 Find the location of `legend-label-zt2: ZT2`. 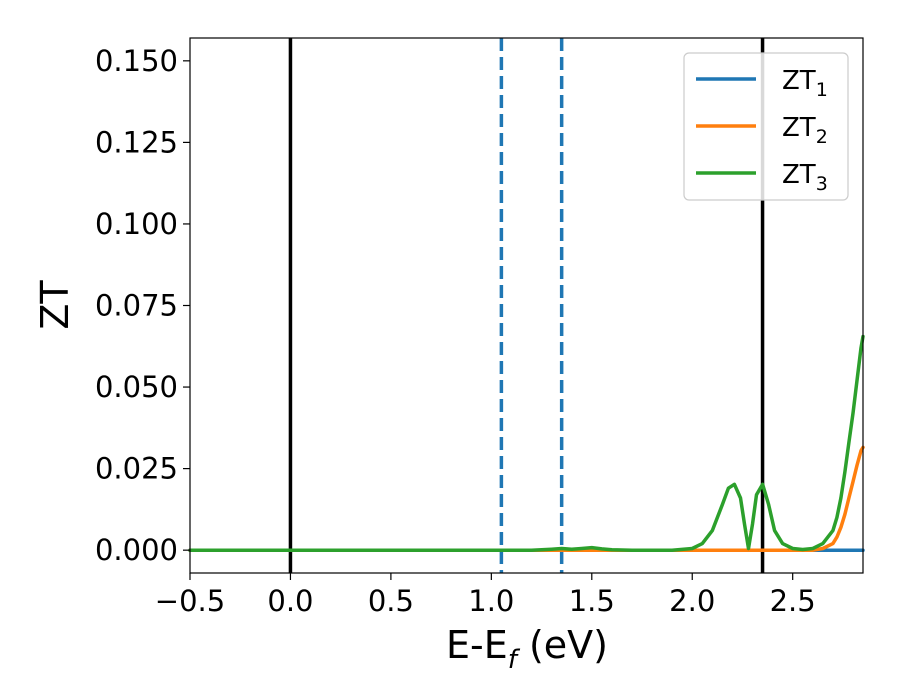

legend-label-zt2: ZT2 is located at coordinates (805, 130).